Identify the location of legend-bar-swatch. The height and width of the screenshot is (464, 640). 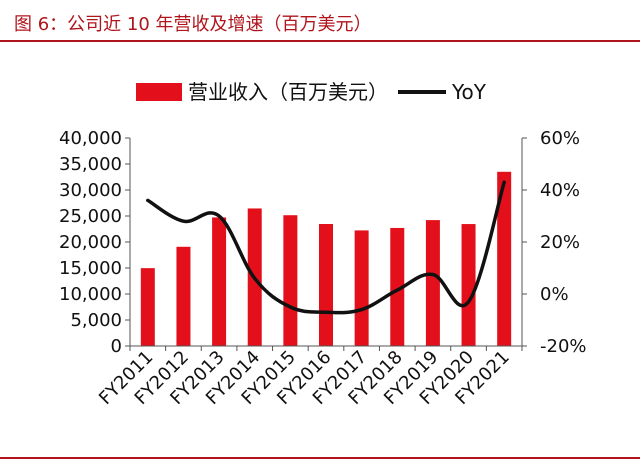
(159, 92).